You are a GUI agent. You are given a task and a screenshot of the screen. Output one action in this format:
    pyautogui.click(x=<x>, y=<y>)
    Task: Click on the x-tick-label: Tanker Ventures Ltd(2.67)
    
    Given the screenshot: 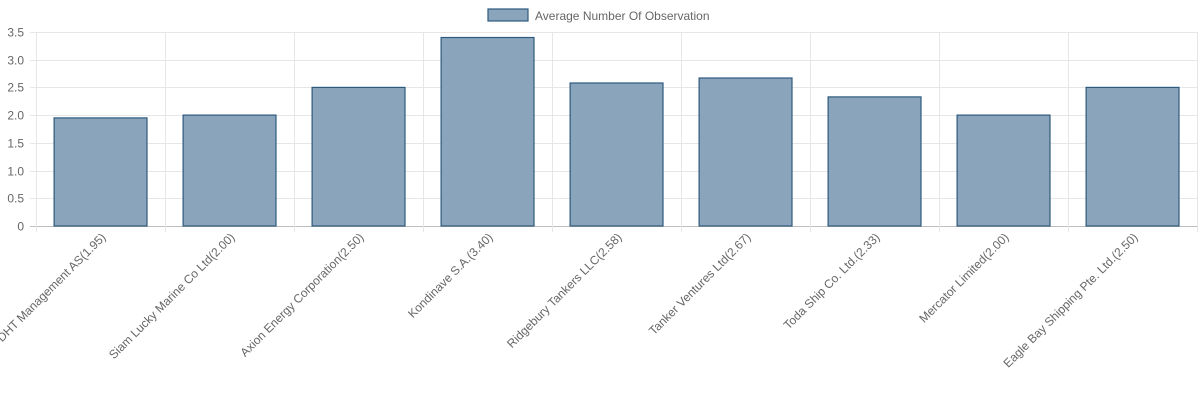 What is the action you would take?
    pyautogui.click(x=700, y=284)
    